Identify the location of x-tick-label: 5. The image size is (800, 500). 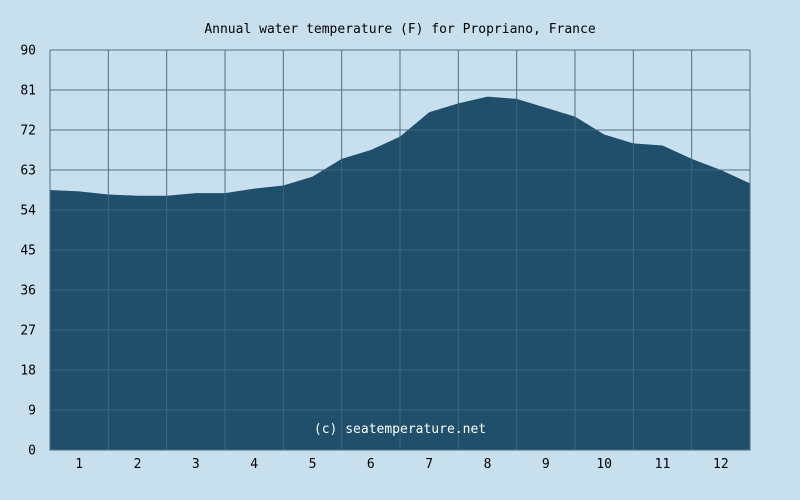
(313, 464).